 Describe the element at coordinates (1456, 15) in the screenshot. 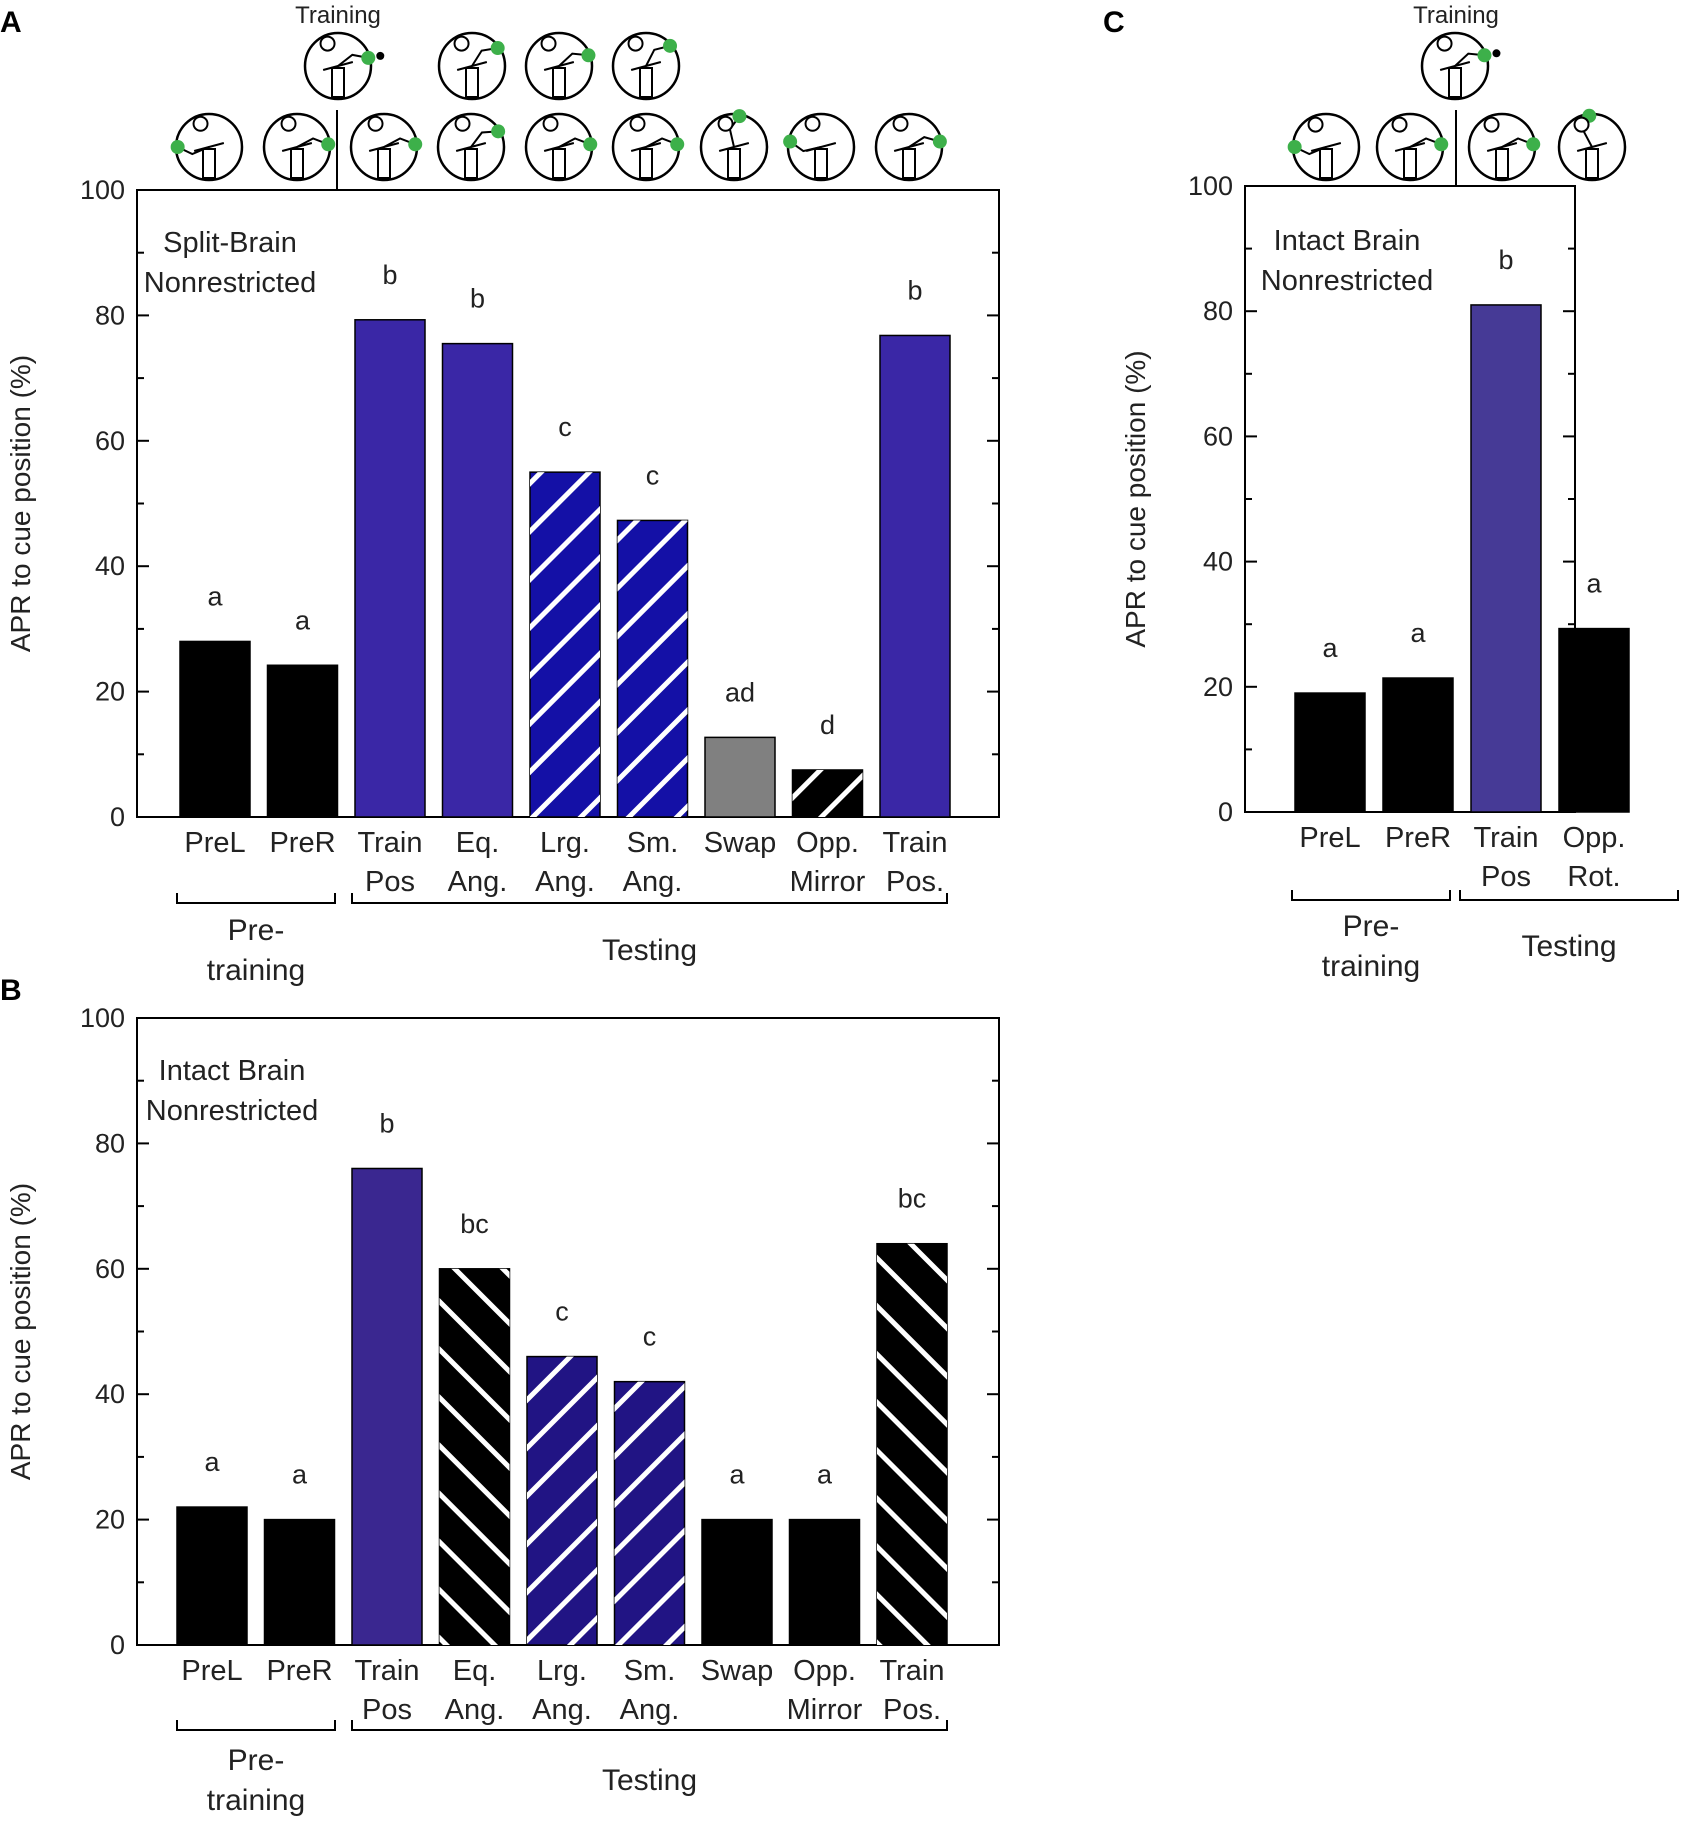

I see `training-label: Training` at that location.